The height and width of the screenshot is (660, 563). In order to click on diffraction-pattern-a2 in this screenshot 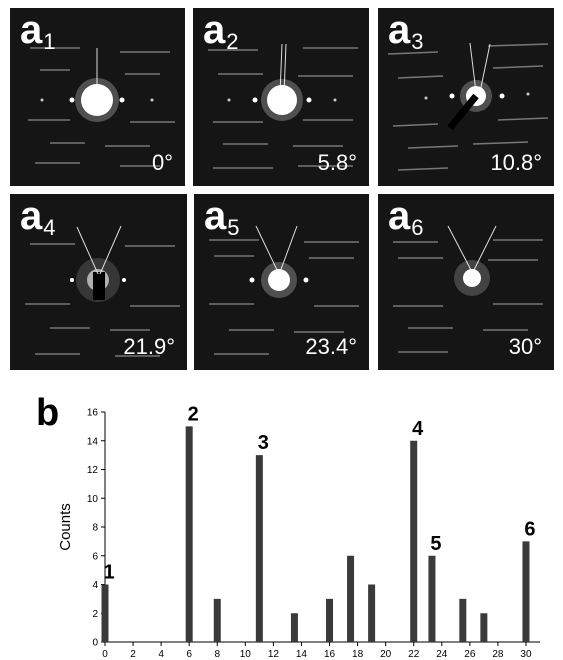, I will do `click(283, 106)`.